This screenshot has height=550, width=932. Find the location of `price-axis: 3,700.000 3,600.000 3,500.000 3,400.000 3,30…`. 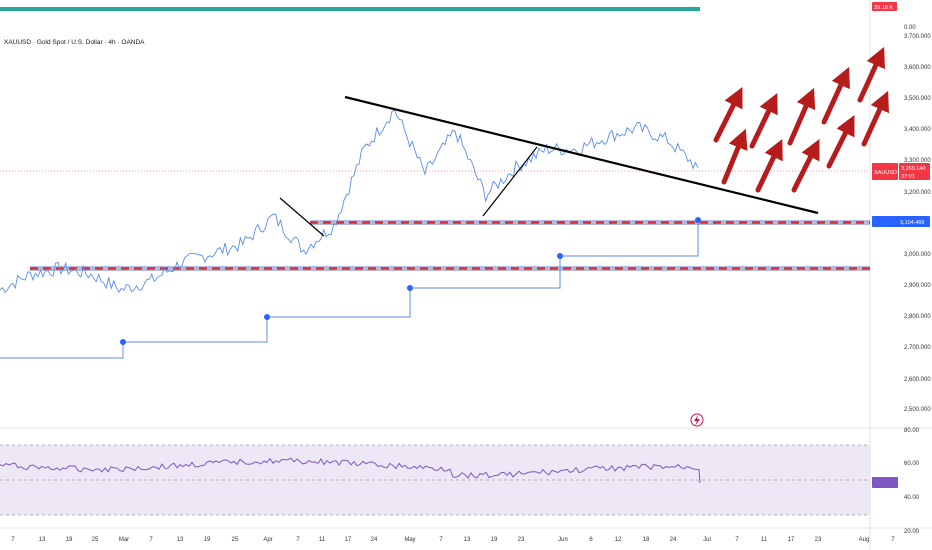

price-axis: 3,700.000 3,600.000 3,500.000 3,400.000 3,30… is located at coordinates (917, 223).